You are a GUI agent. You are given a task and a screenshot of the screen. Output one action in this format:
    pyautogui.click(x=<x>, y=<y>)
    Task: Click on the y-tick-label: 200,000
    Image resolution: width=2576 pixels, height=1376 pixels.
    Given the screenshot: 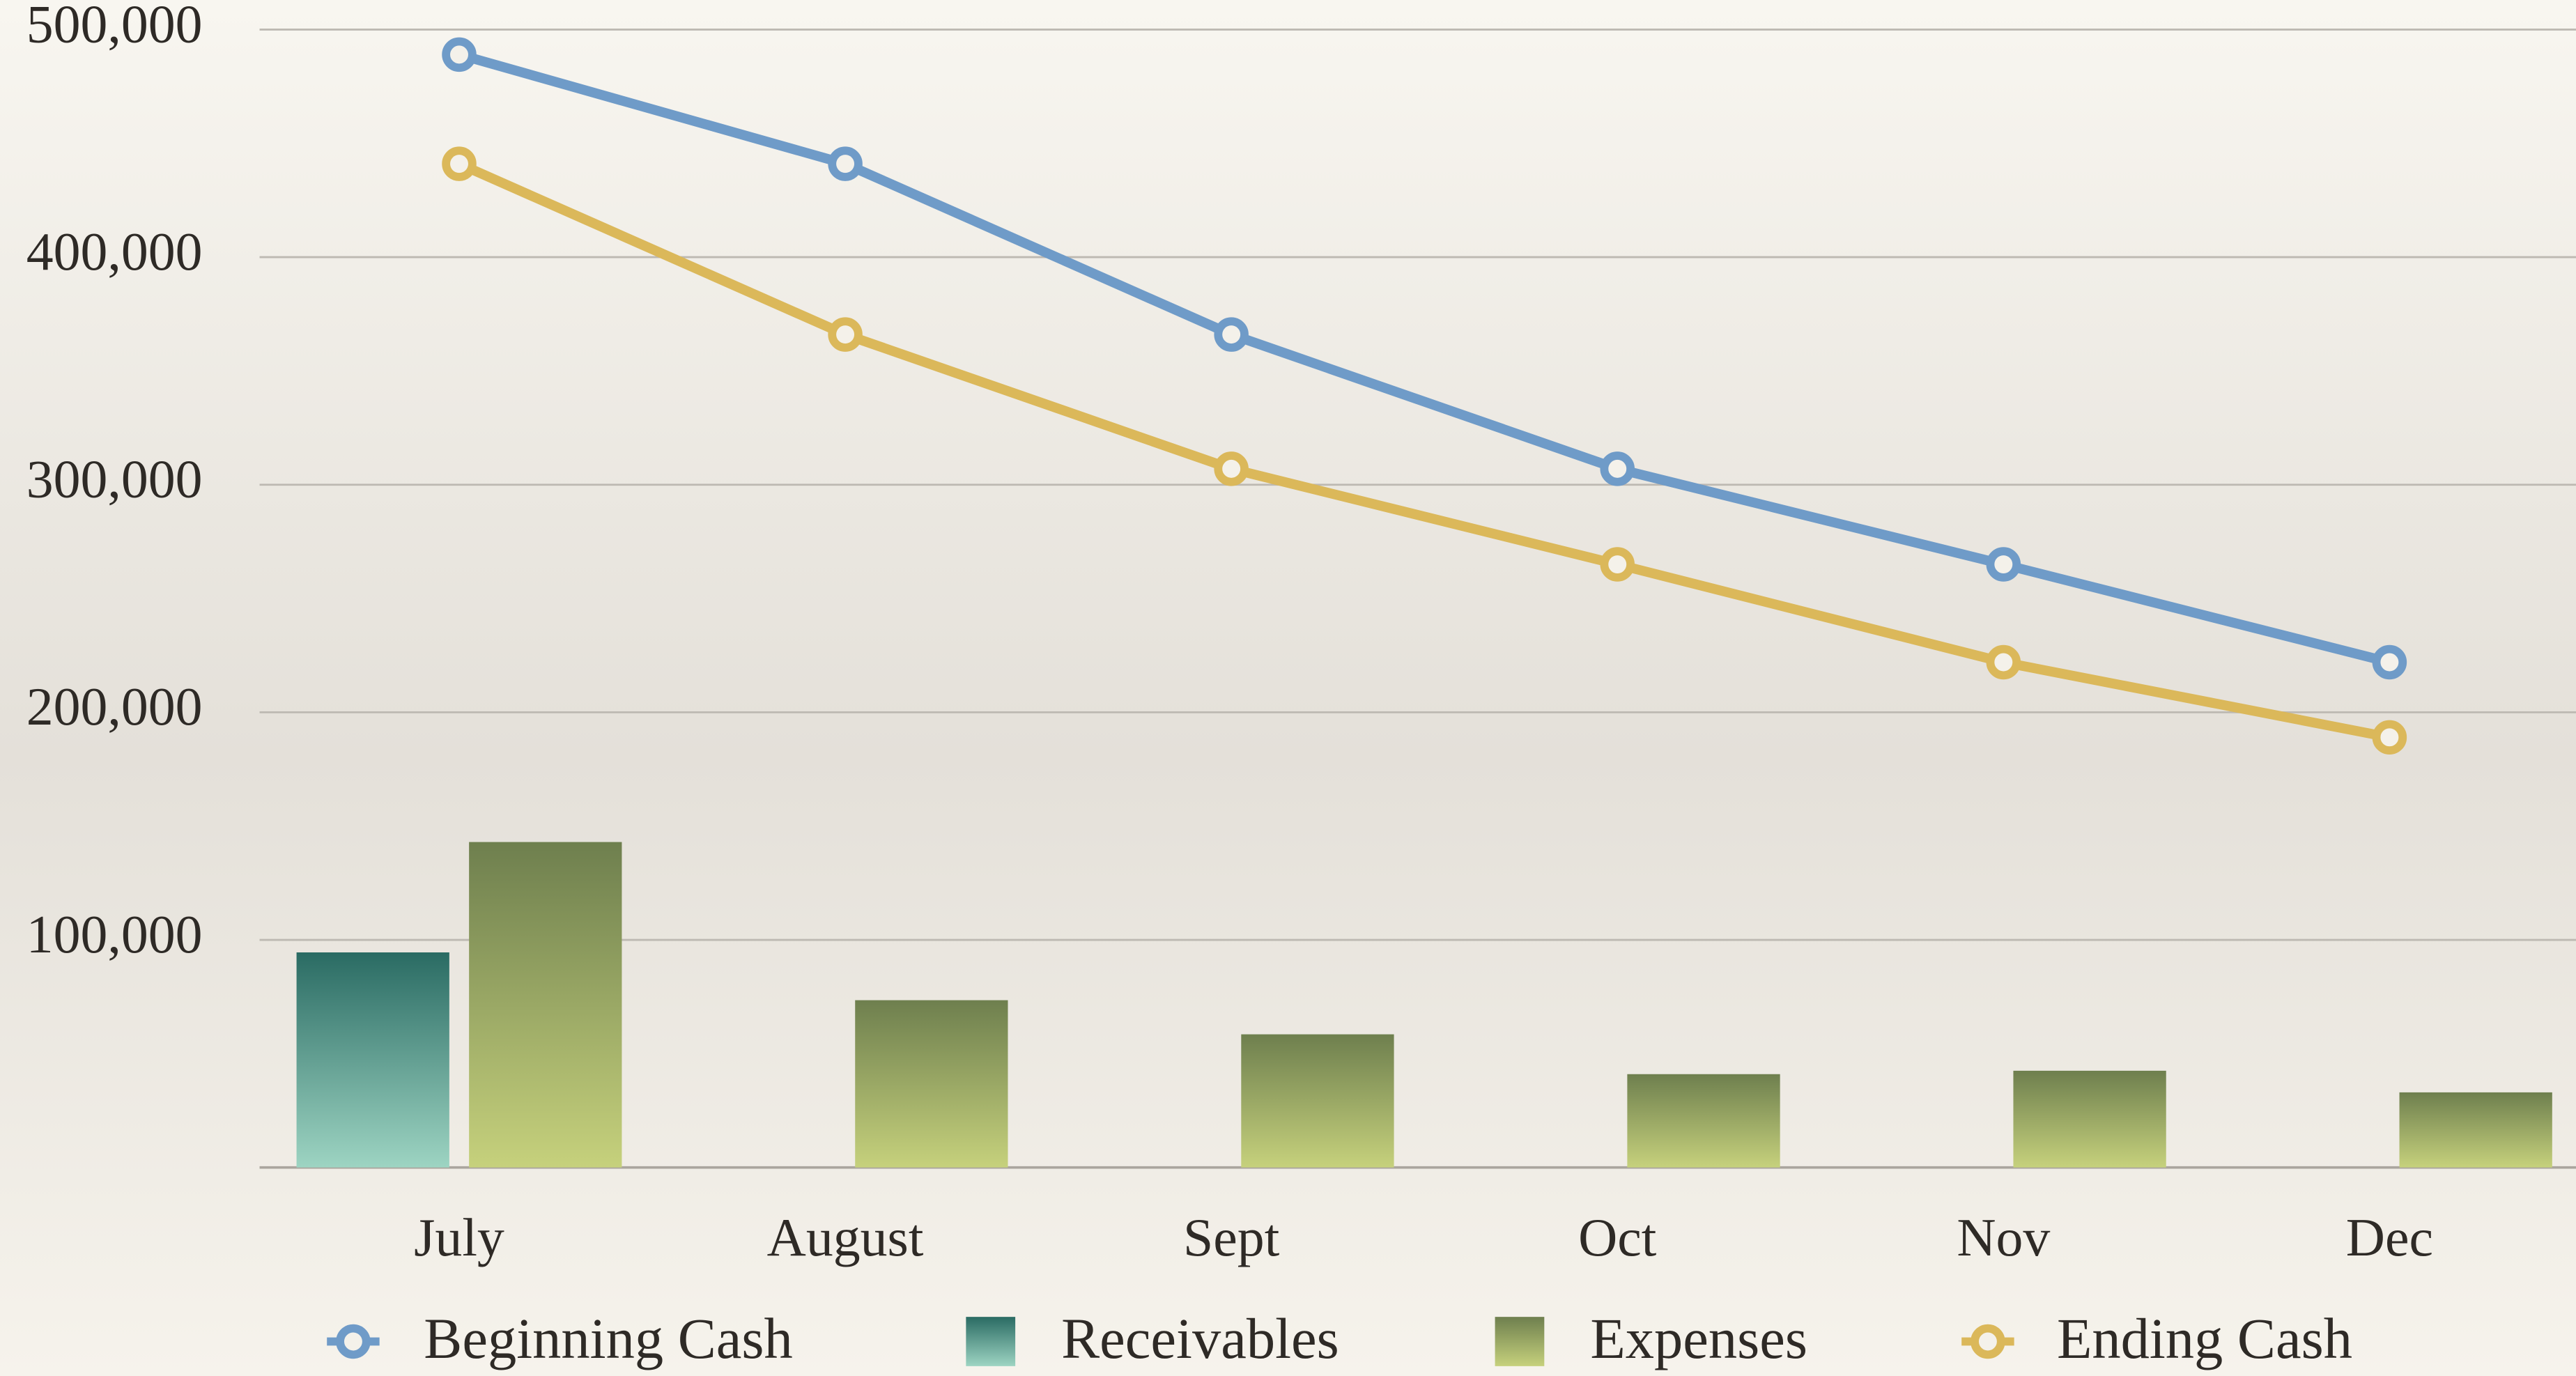 What is the action you would take?
    pyautogui.click(x=114, y=707)
    